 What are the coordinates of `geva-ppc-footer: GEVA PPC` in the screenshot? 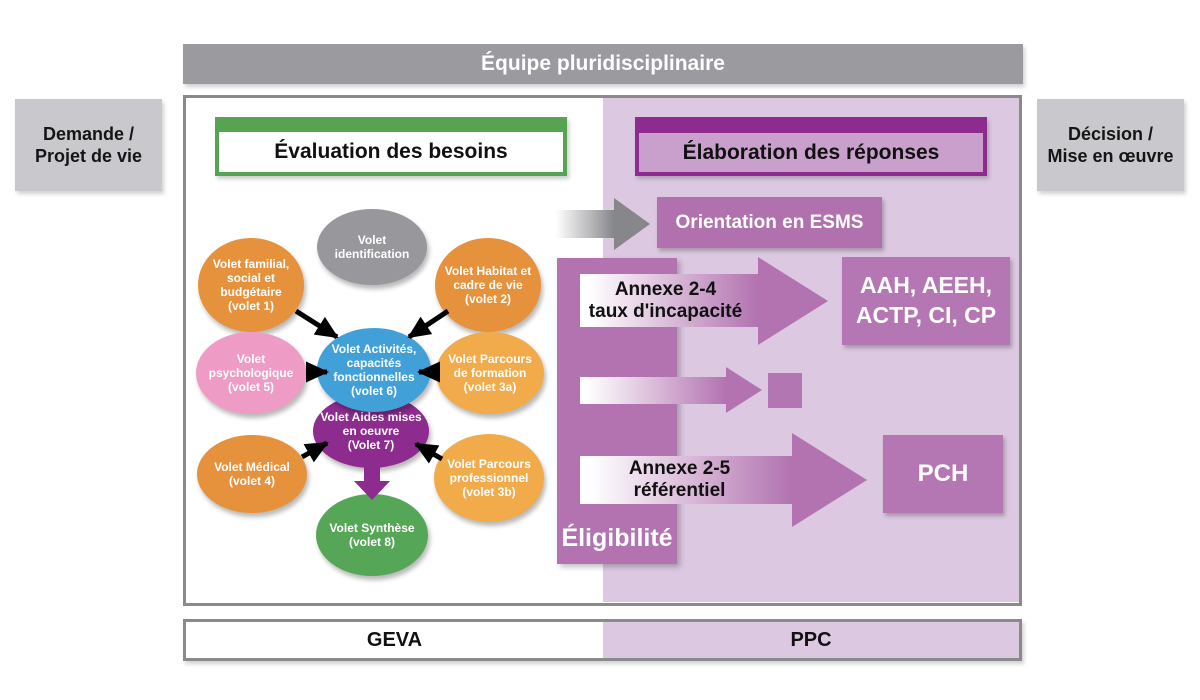 It's located at (602, 640).